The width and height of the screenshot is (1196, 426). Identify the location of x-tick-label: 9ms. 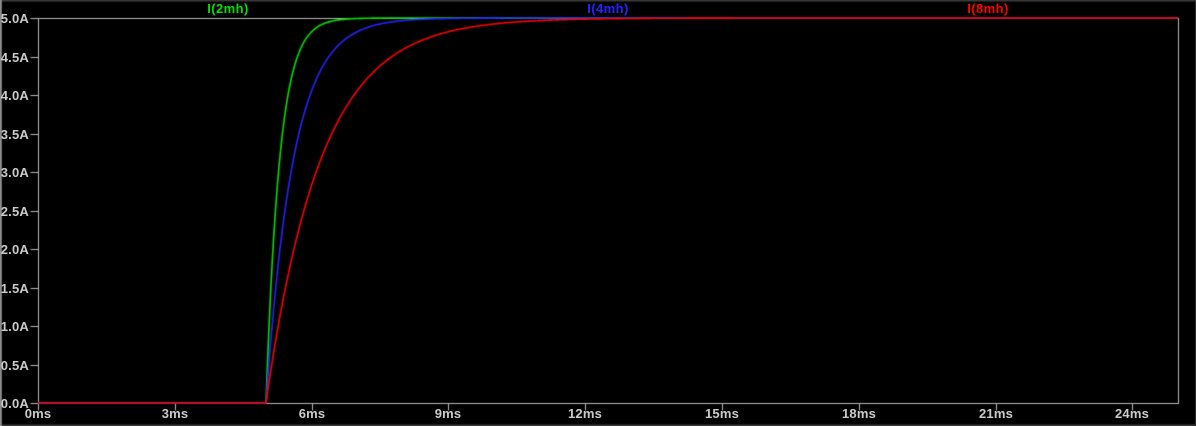
(448, 413).